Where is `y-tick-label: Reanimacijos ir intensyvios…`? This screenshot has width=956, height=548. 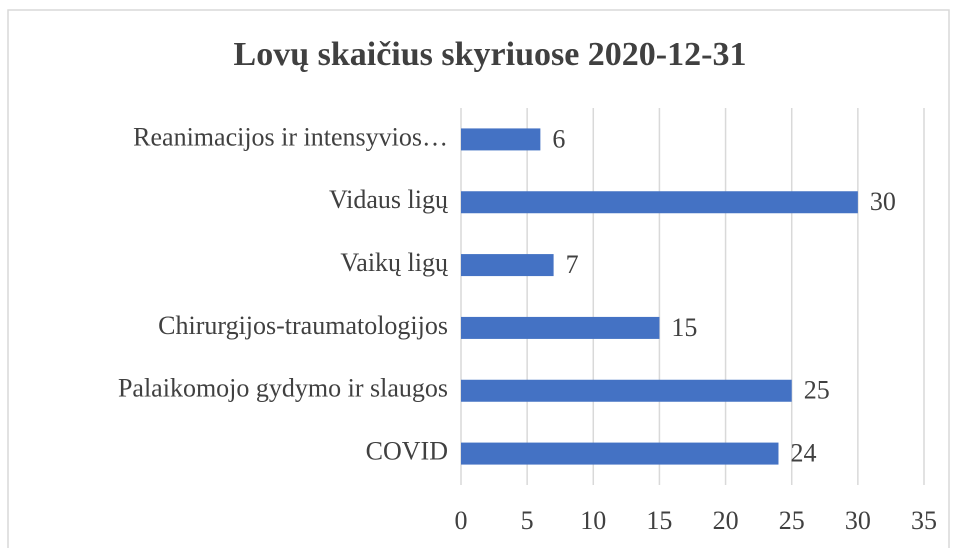 y-tick-label: Reanimacijos ir intensyvios… is located at coordinates (290, 136).